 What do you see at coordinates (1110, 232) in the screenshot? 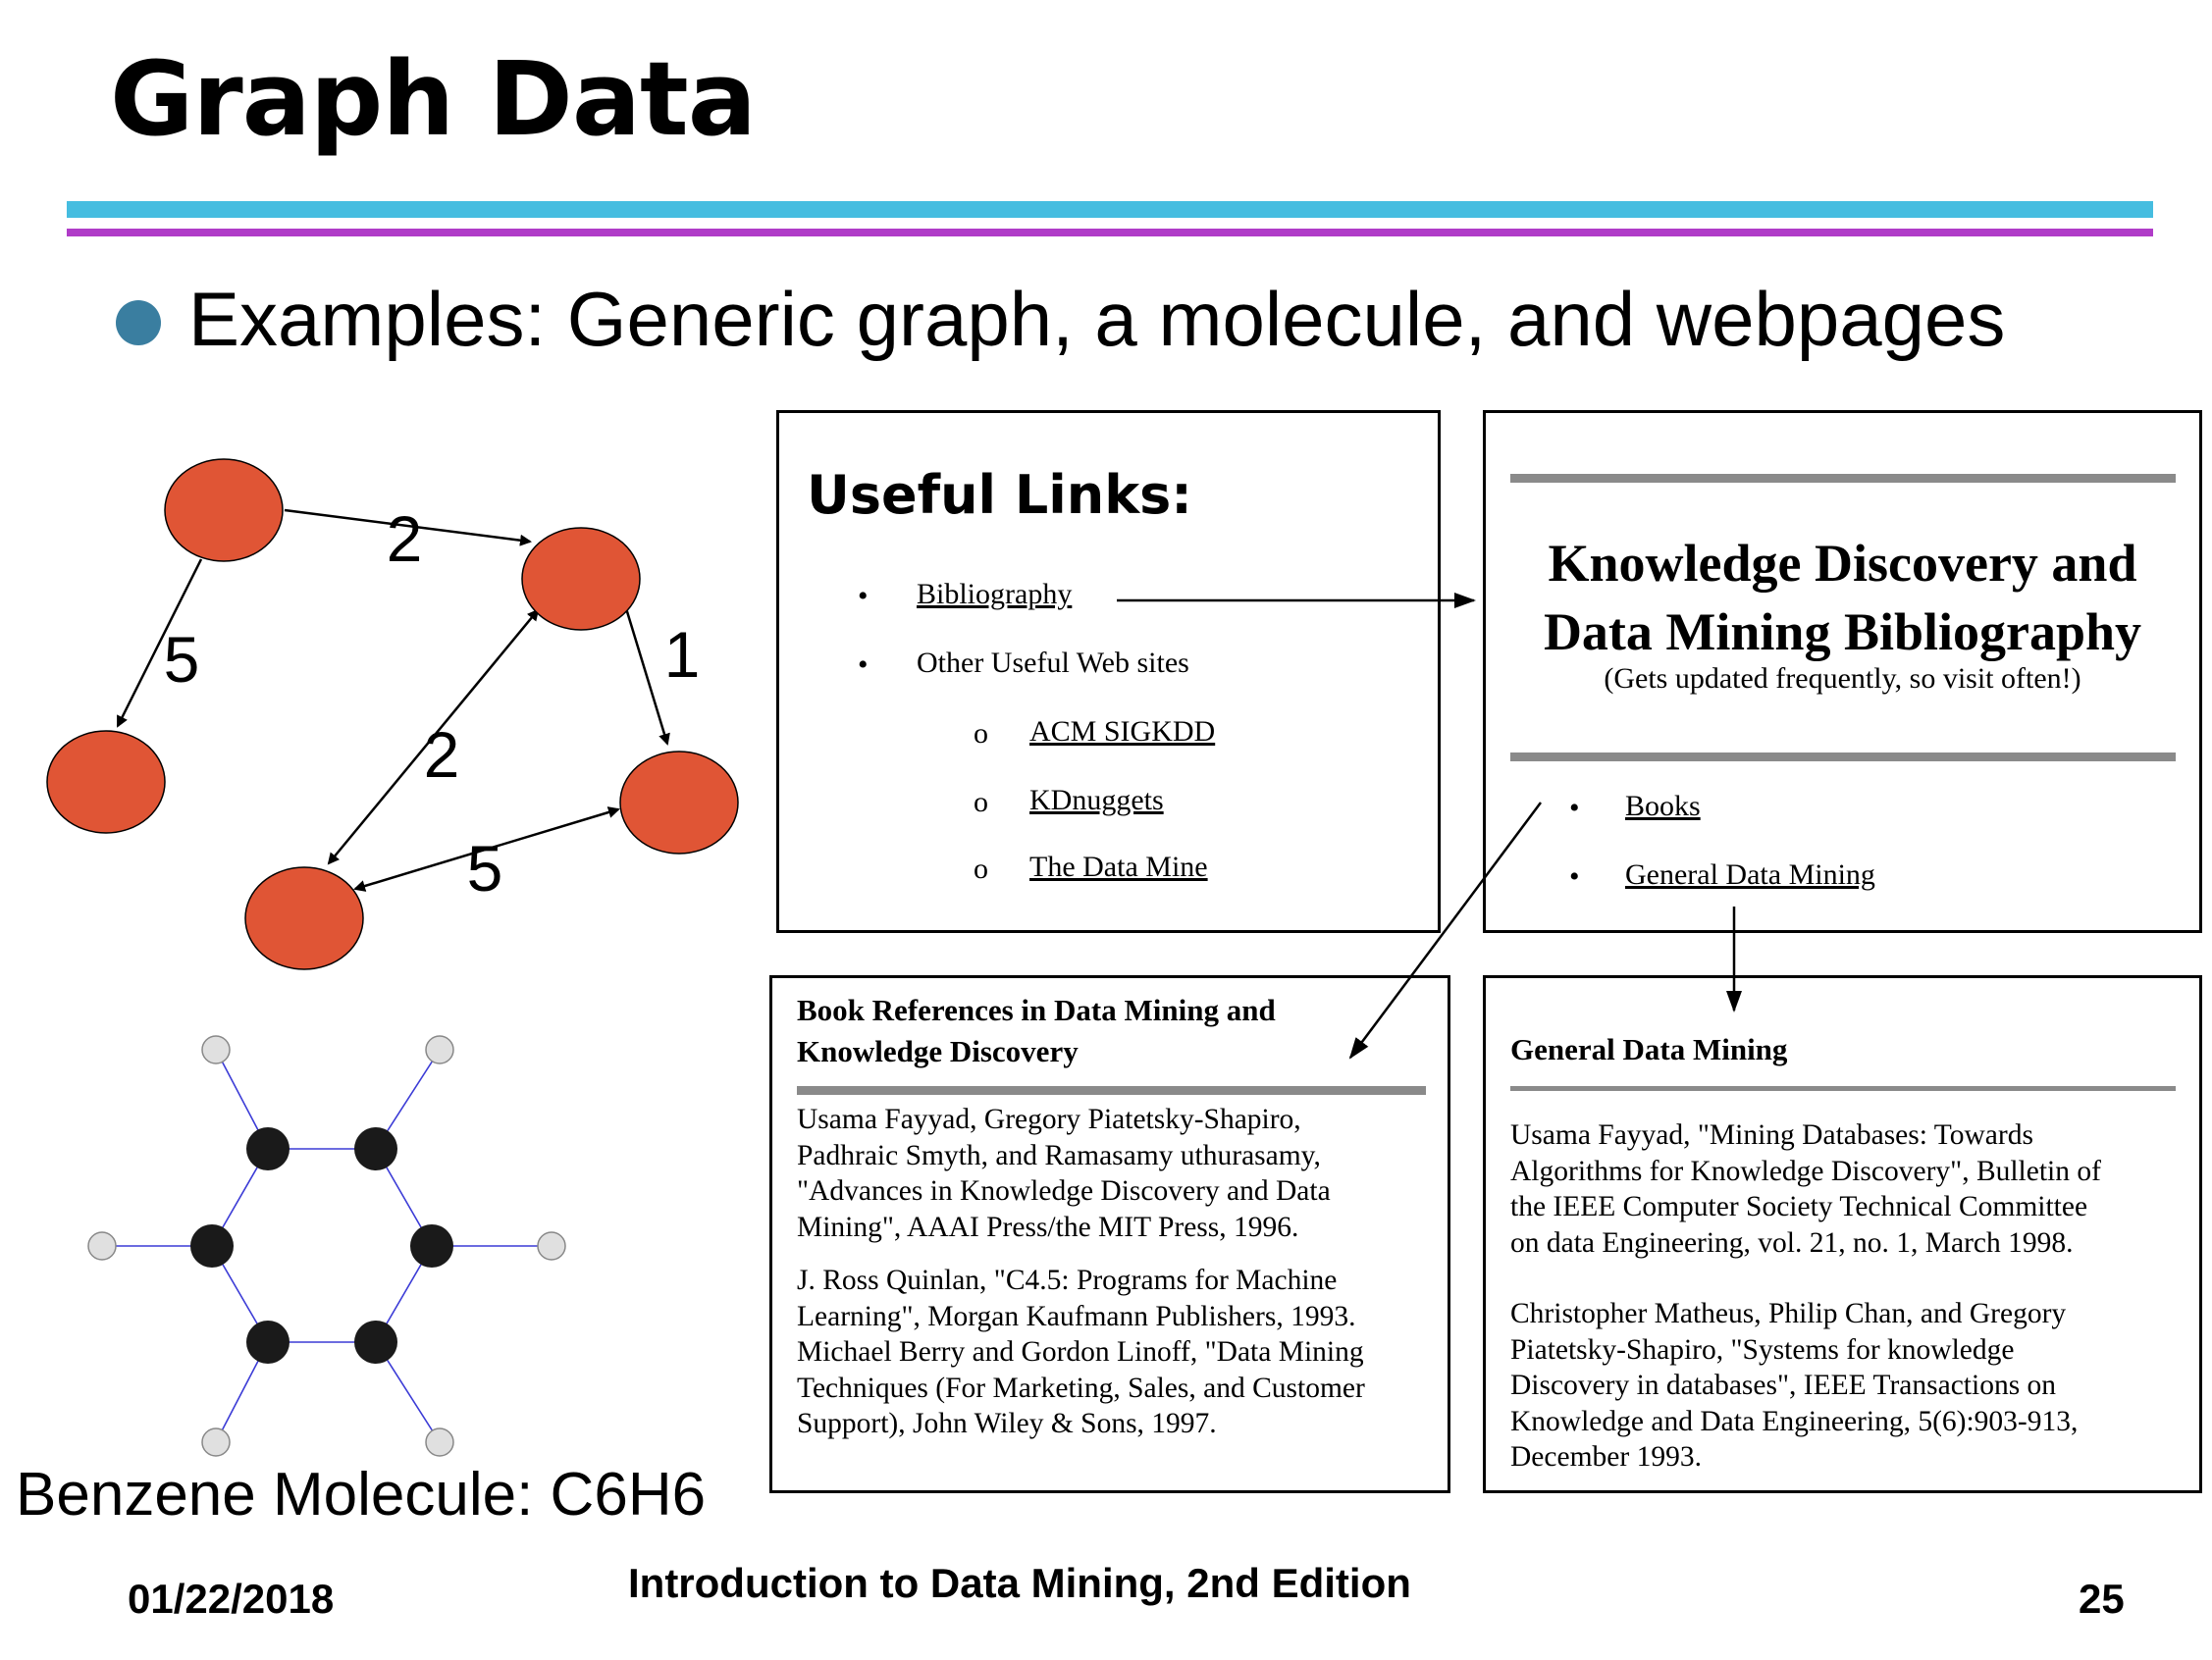
I see `title-rule-bottom` at bounding box center [1110, 232].